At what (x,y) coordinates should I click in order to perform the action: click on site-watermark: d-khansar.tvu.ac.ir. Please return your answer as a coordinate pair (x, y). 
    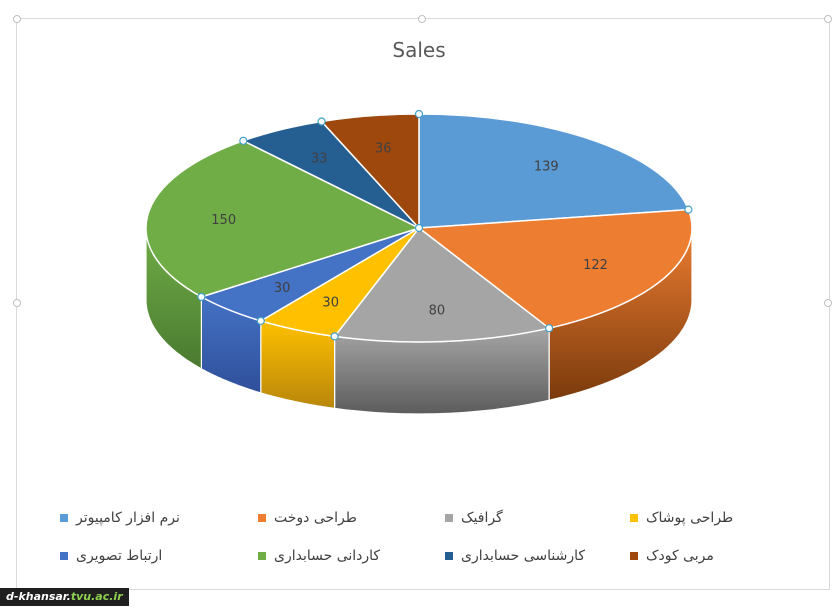
    Looking at the image, I should click on (64, 597).